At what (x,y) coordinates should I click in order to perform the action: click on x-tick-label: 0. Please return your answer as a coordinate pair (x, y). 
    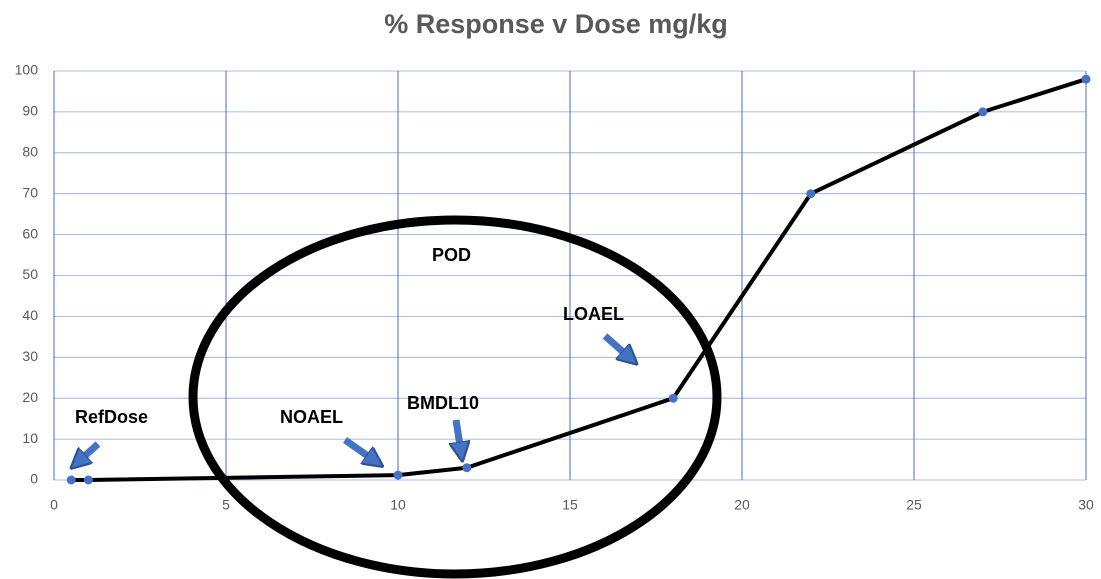
    Looking at the image, I should click on (54, 505).